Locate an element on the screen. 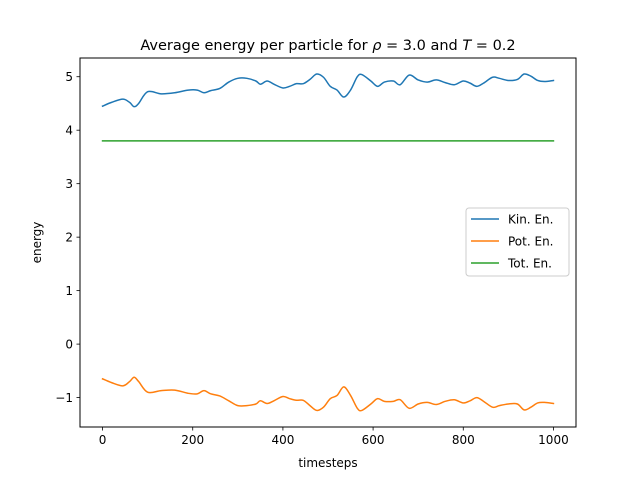  x-tick-label: 0 is located at coordinates (103, 440).